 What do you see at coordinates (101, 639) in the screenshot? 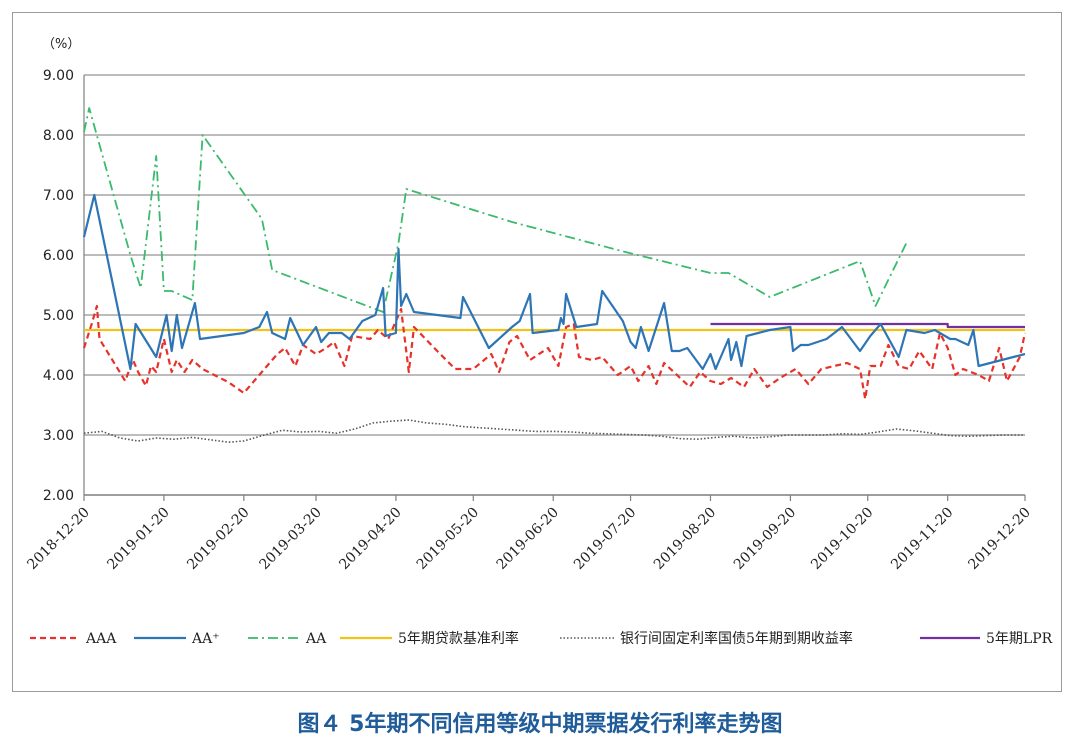
I see `legend-label-0: AAA` at bounding box center [101, 639].